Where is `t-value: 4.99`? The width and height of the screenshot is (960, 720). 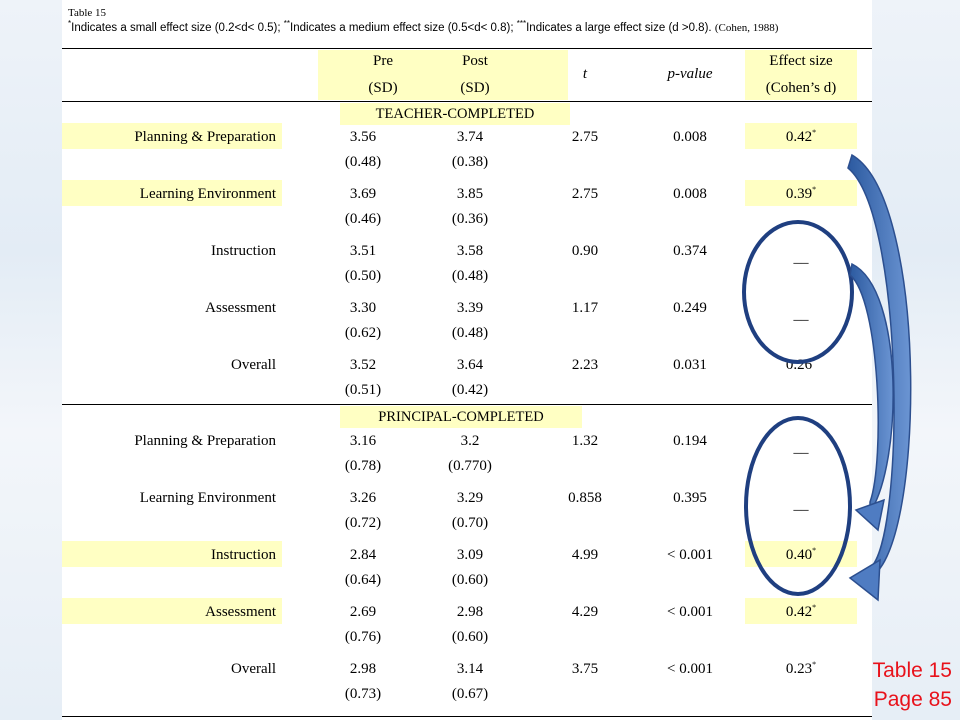 t-value: 4.99 is located at coordinates (585, 555).